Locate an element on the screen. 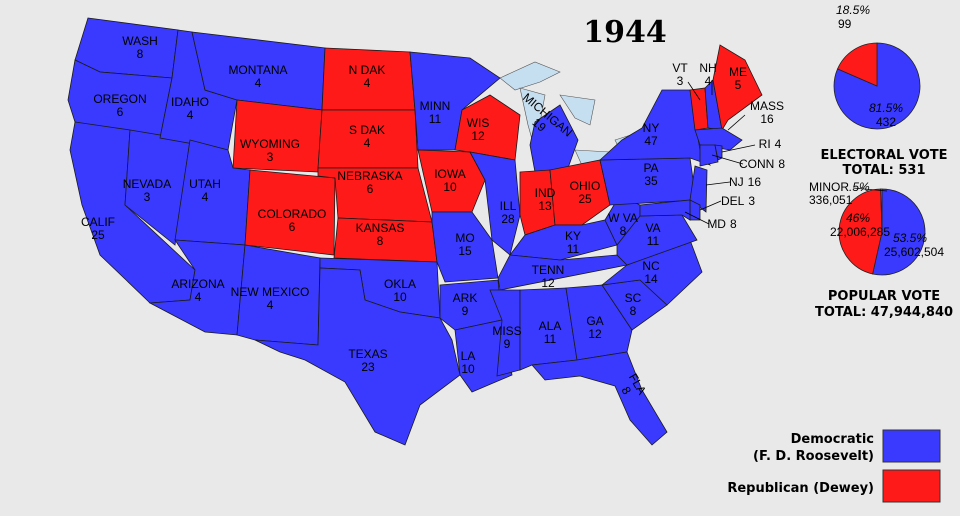  state-label: RI 4 is located at coordinates (770, 144).